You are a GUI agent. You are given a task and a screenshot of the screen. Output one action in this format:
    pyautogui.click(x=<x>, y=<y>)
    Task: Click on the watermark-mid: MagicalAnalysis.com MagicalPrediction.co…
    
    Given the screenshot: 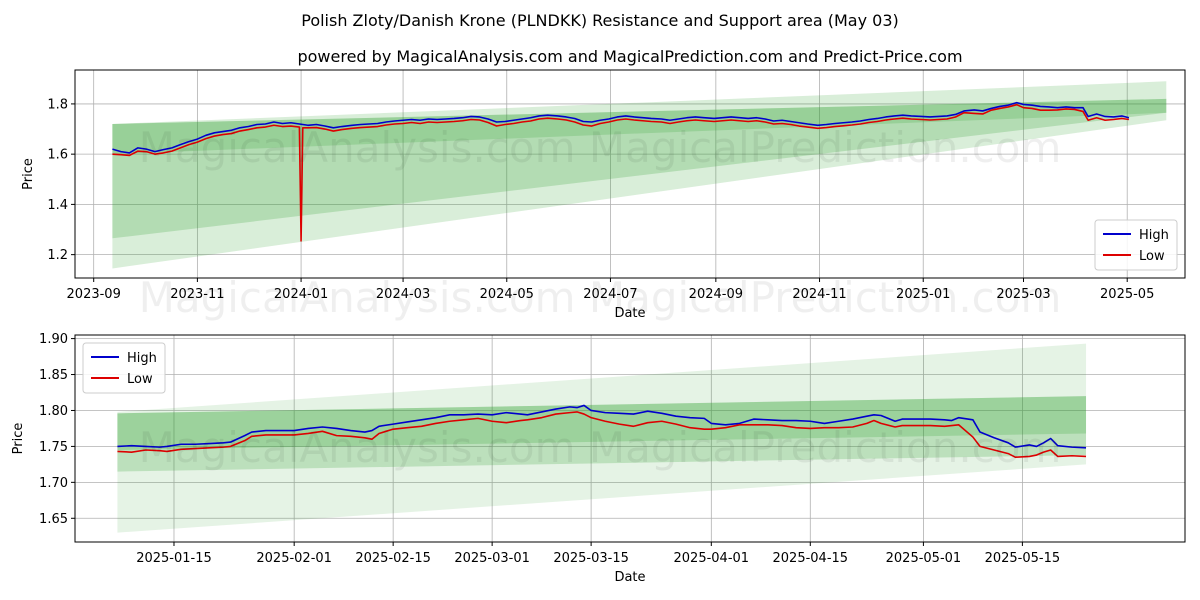 What is the action you would take?
    pyautogui.click(x=600, y=297)
    